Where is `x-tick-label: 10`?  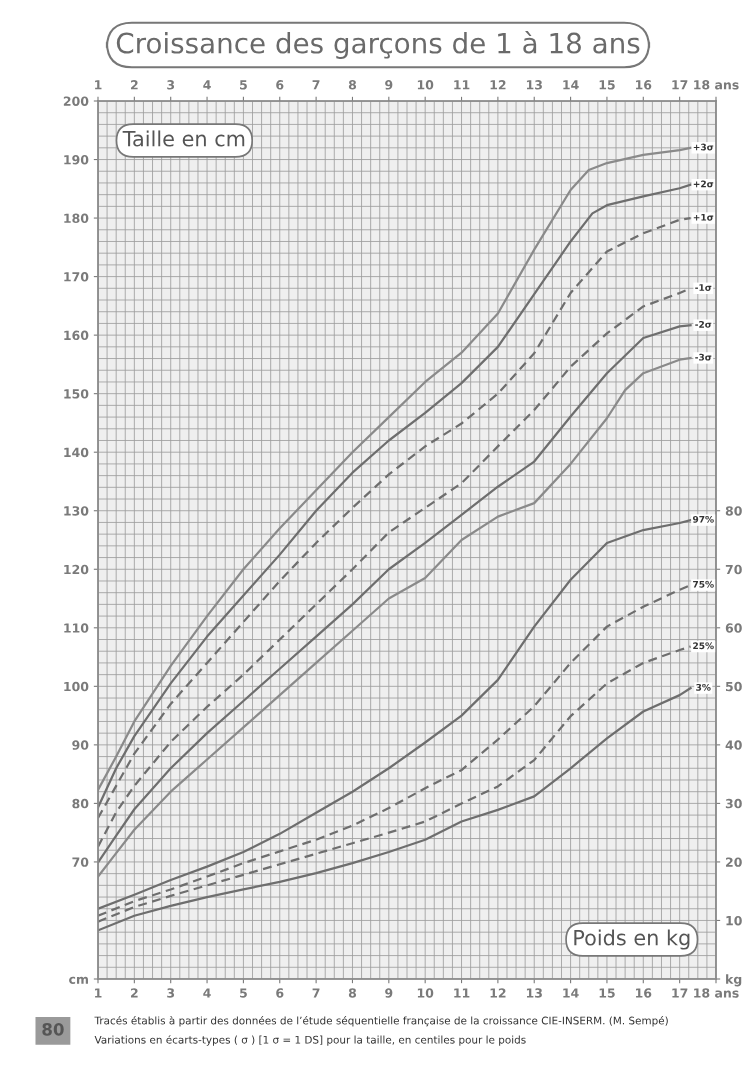 x-tick-label: 10 is located at coordinates (425, 993).